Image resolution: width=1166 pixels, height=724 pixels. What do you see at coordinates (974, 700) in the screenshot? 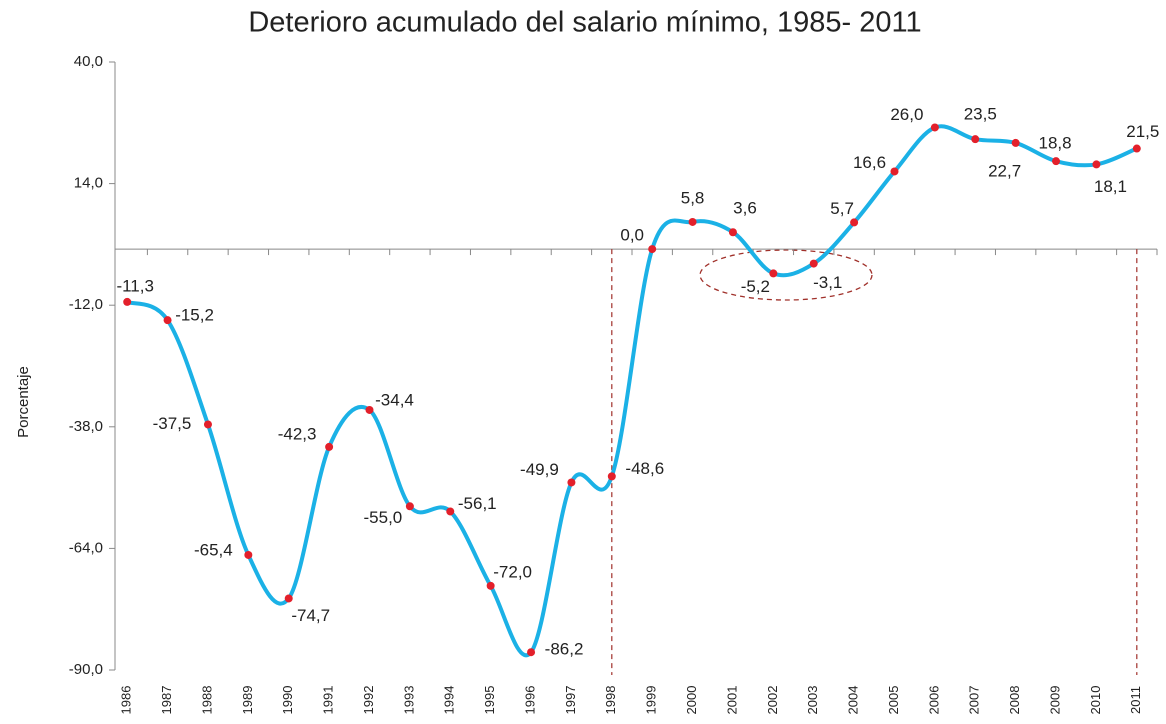
I see `x-tick-label: 2007` at bounding box center [974, 700].